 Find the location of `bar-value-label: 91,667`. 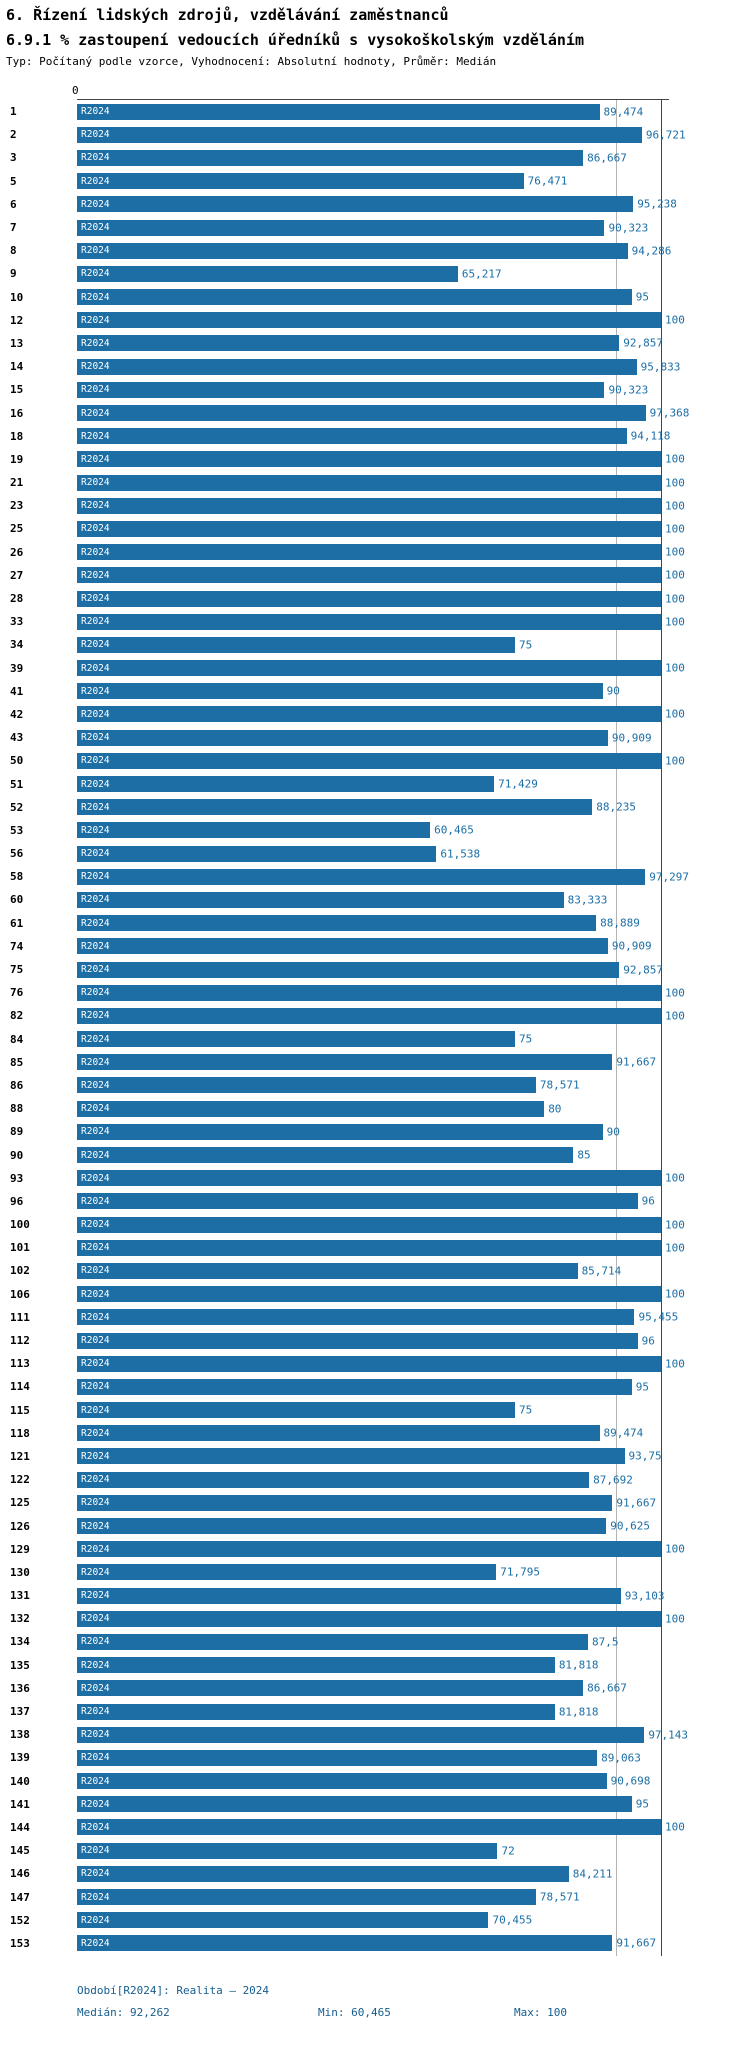

bar-value-label: 91,667 is located at coordinates (636, 1503).